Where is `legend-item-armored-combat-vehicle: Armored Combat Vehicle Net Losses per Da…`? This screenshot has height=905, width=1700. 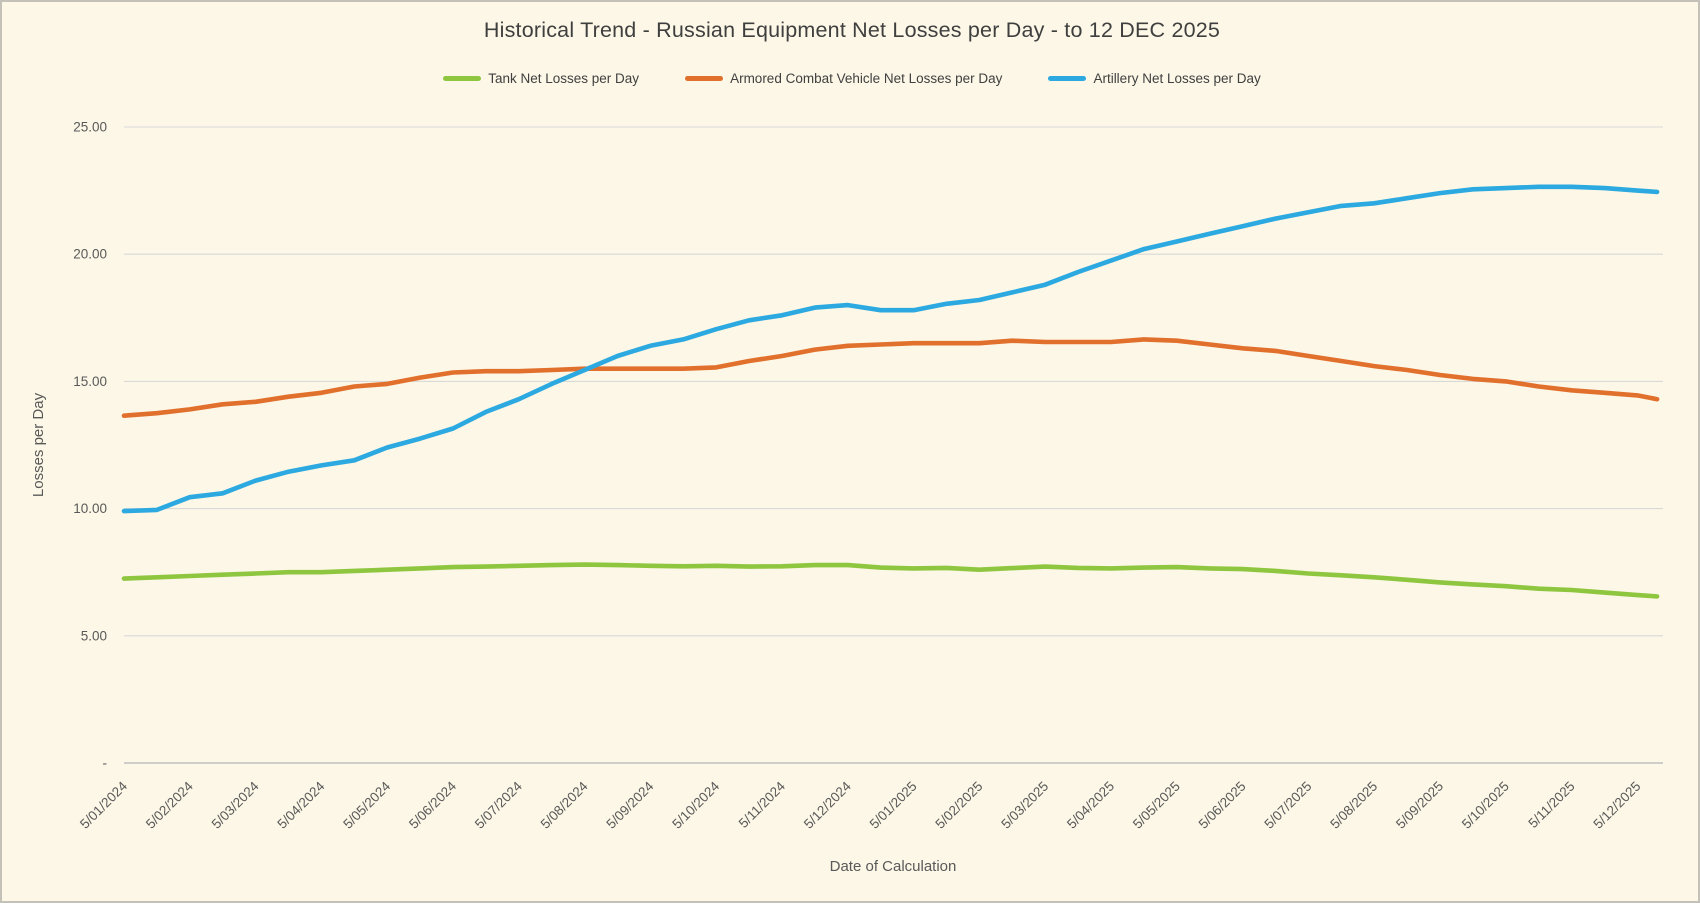 legend-item-armored-combat-vehicle: Armored Combat Vehicle Net Losses per Da… is located at coordinates (843, 78).